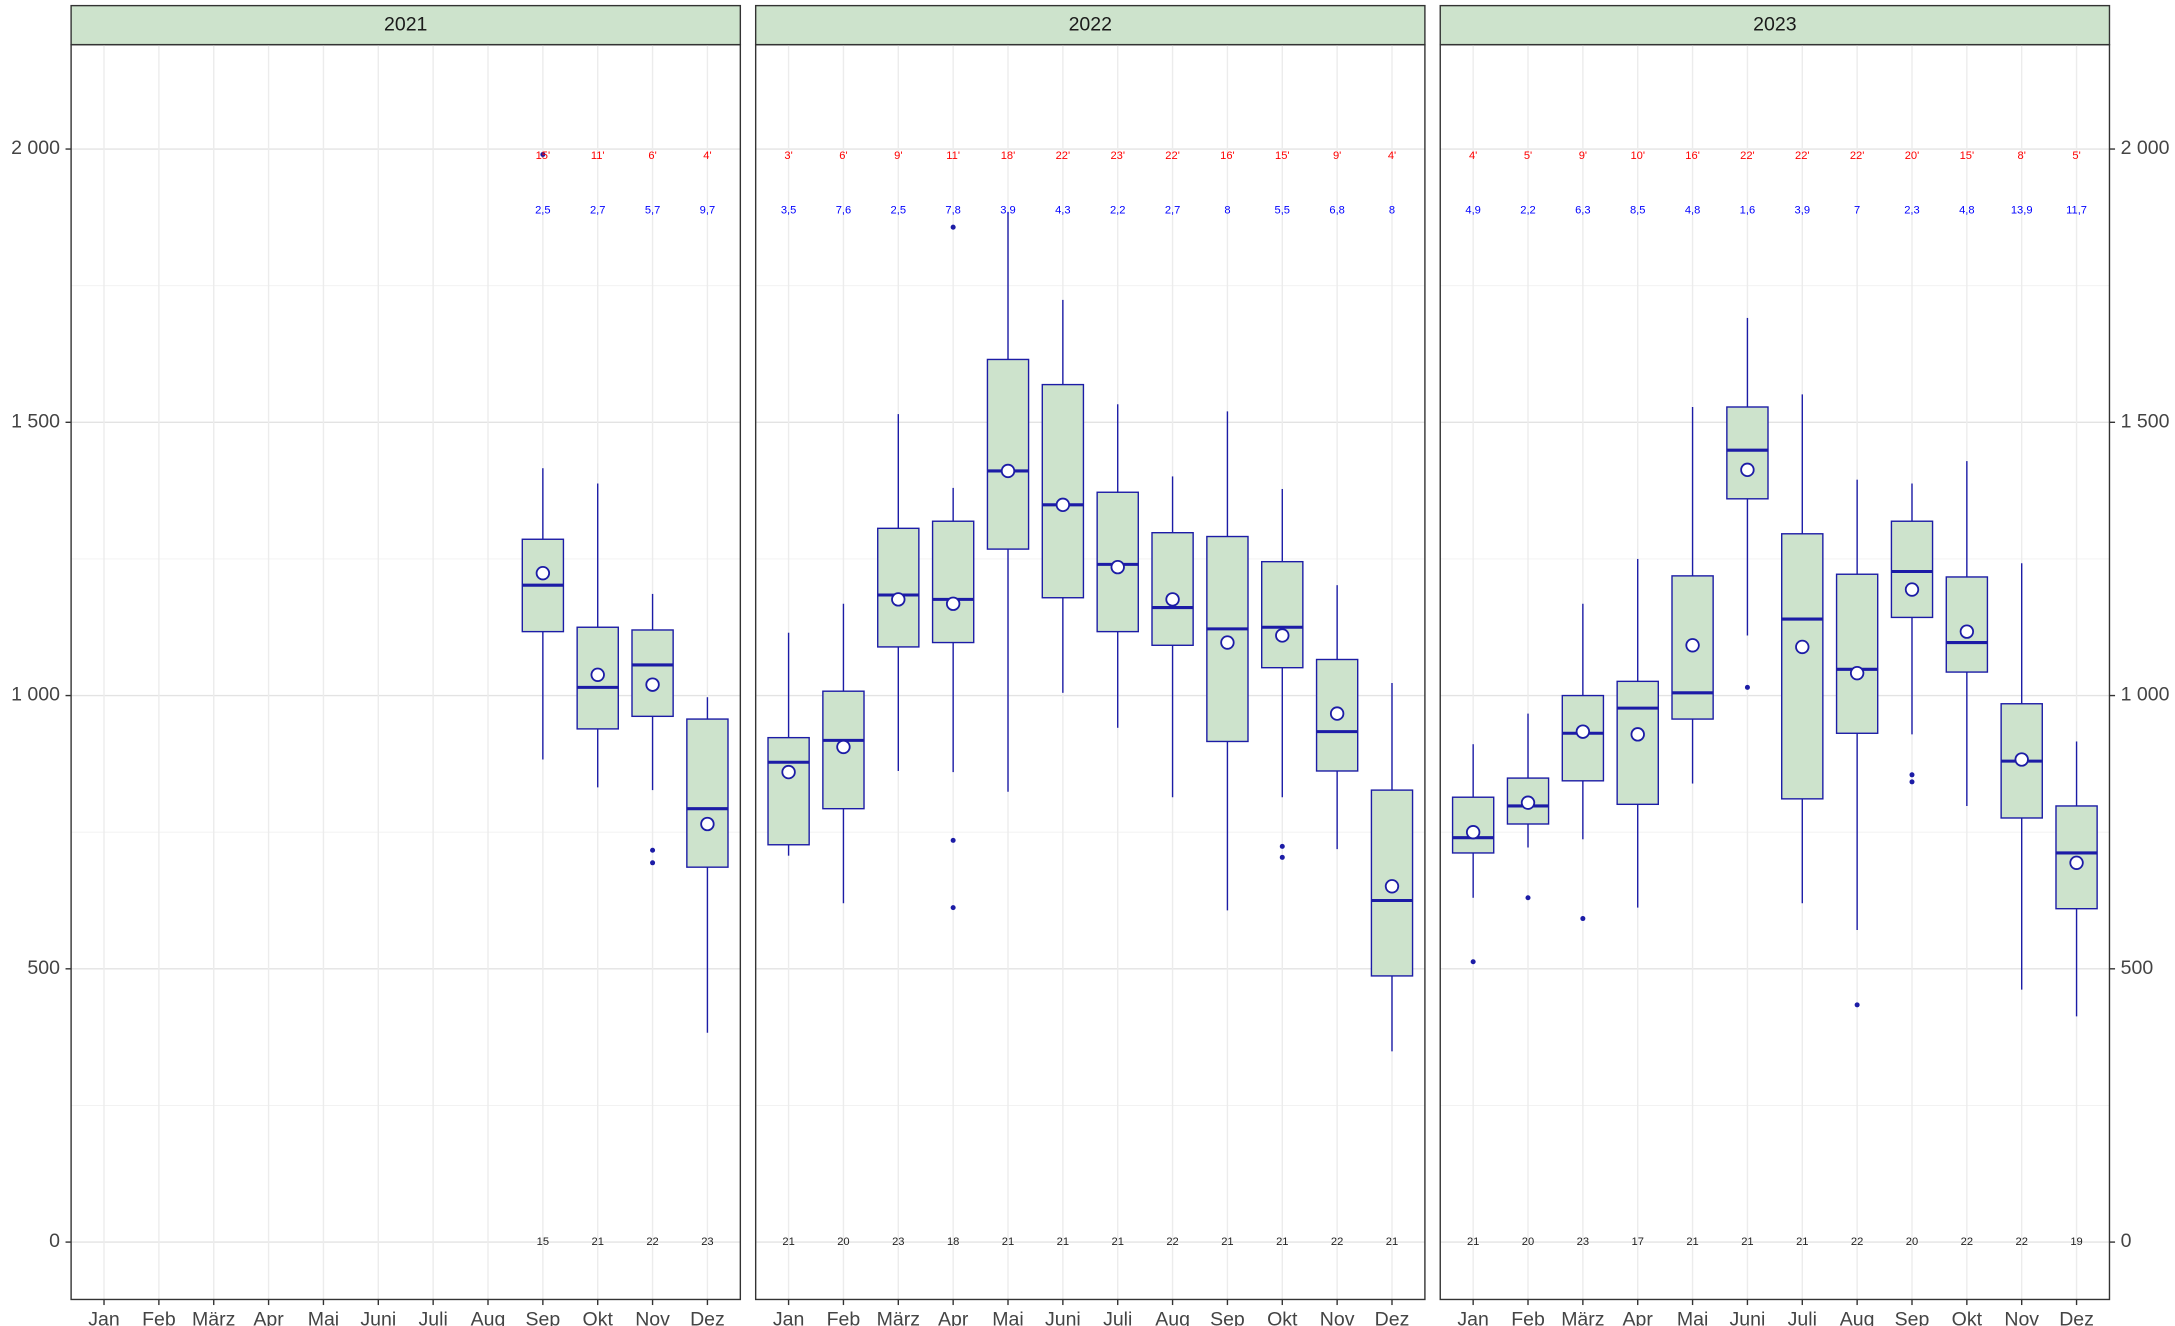  I want to click on top-label: 5', so click(1528, 156).